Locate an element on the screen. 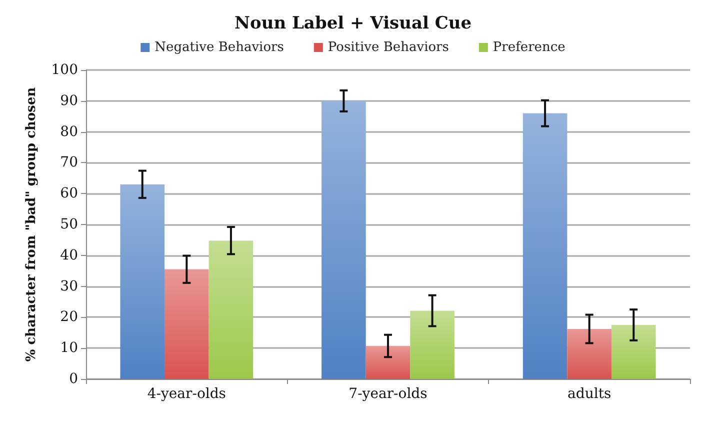 Image resolution: width=707 pixels, height=423 pixels. legend-label: Positive Behaviors is located at coordinates (388, 47).